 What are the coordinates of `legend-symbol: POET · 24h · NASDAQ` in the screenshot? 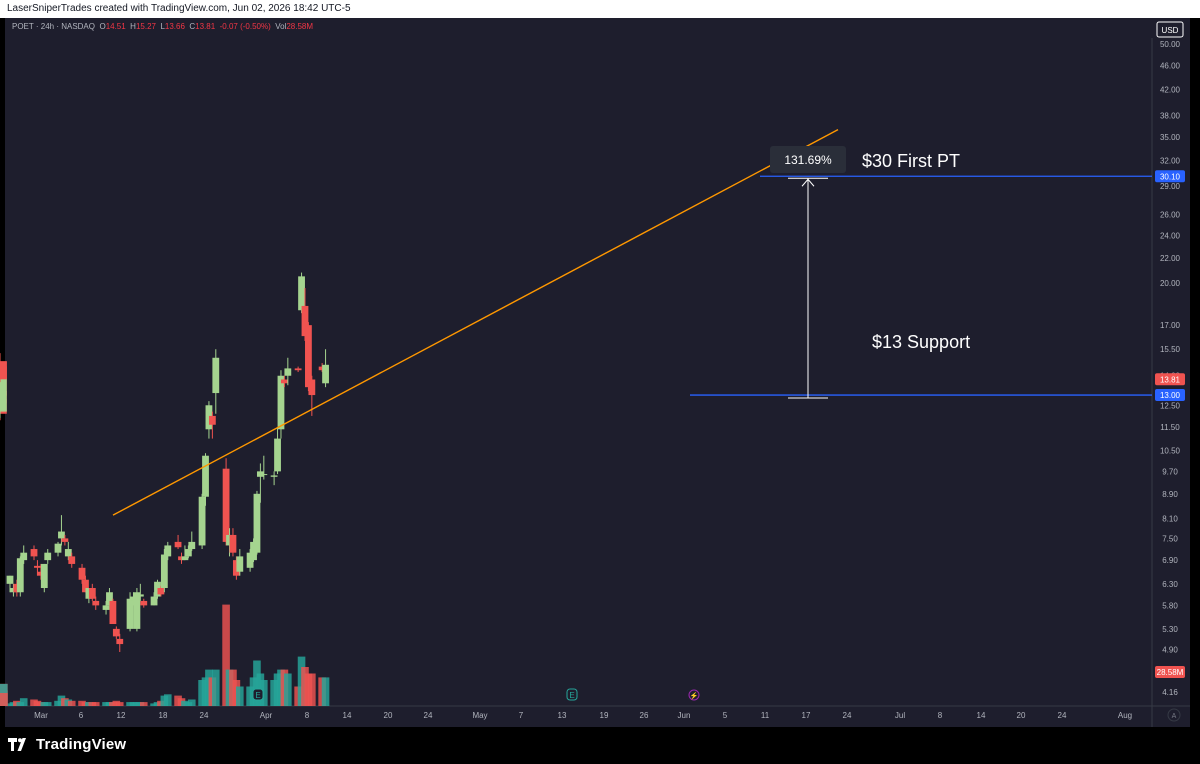 It's located at (53, 26).